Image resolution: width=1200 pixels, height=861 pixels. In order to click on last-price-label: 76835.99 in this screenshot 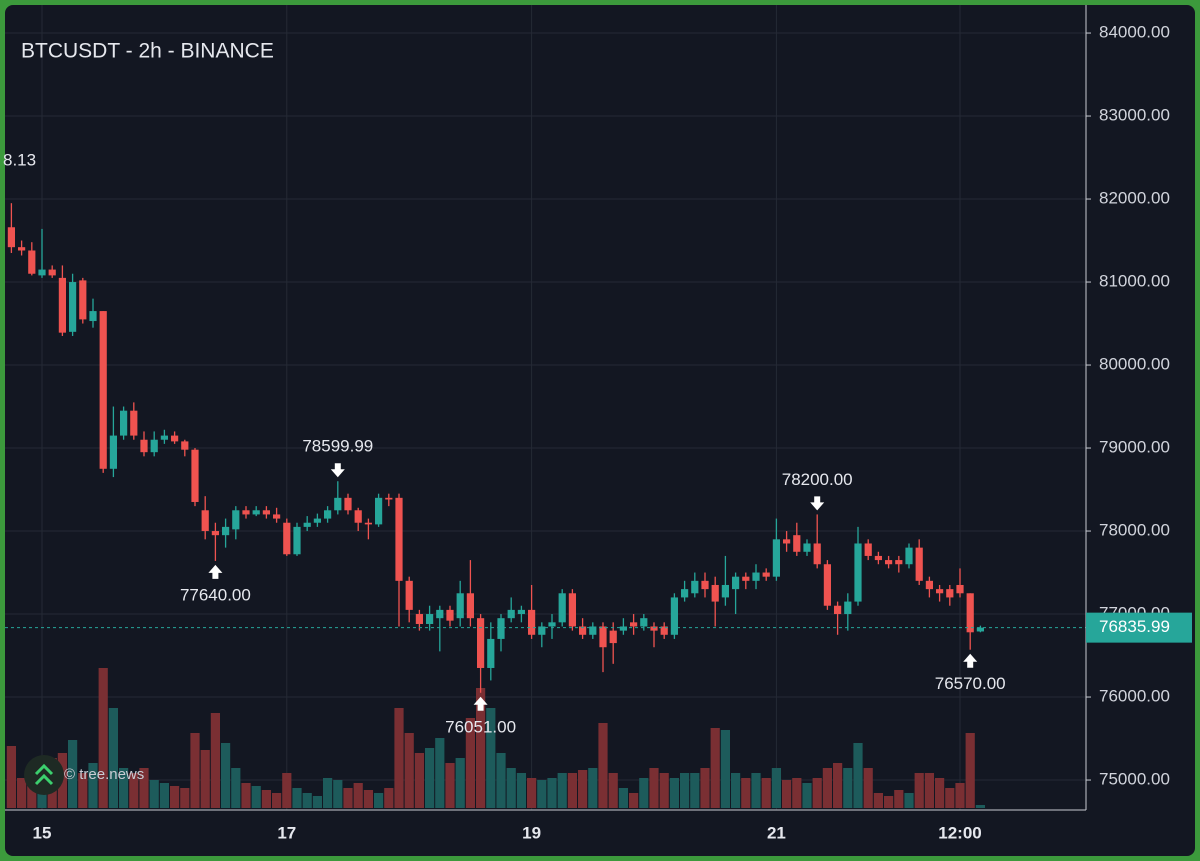, I will do `click(1134, 626)`.